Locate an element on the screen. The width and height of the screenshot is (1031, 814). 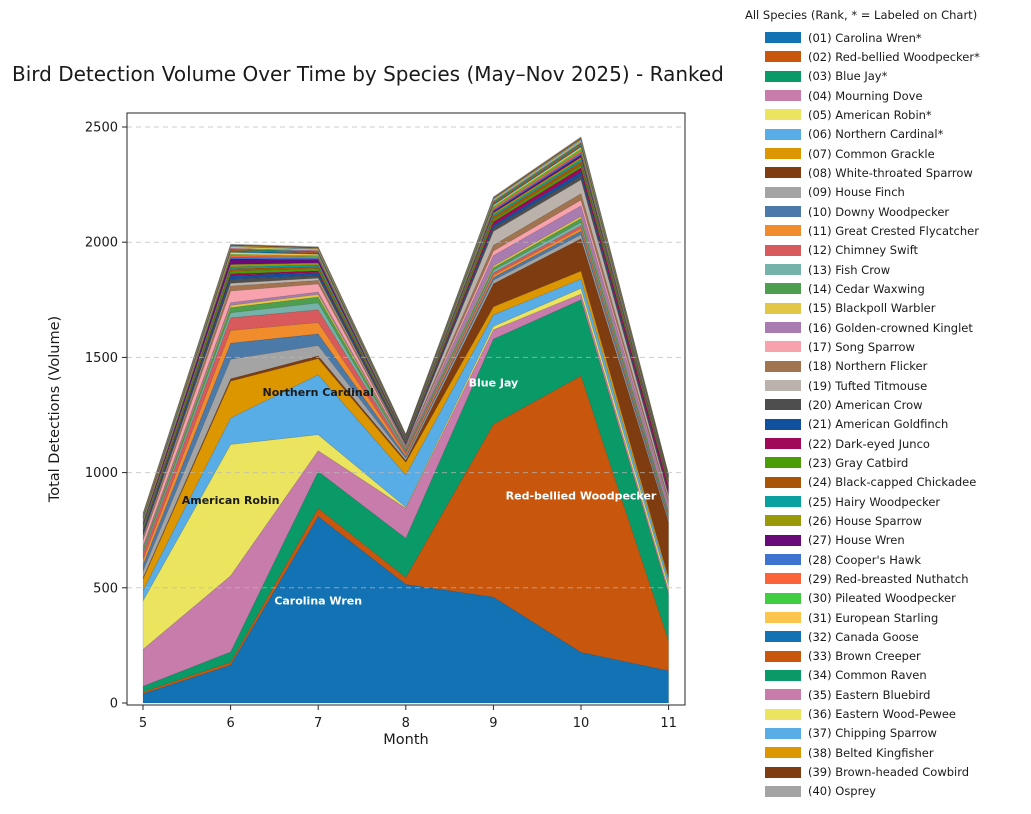
legend-item: (02) Red-bellied Woodpecker* is located at coordinates (887, 56).